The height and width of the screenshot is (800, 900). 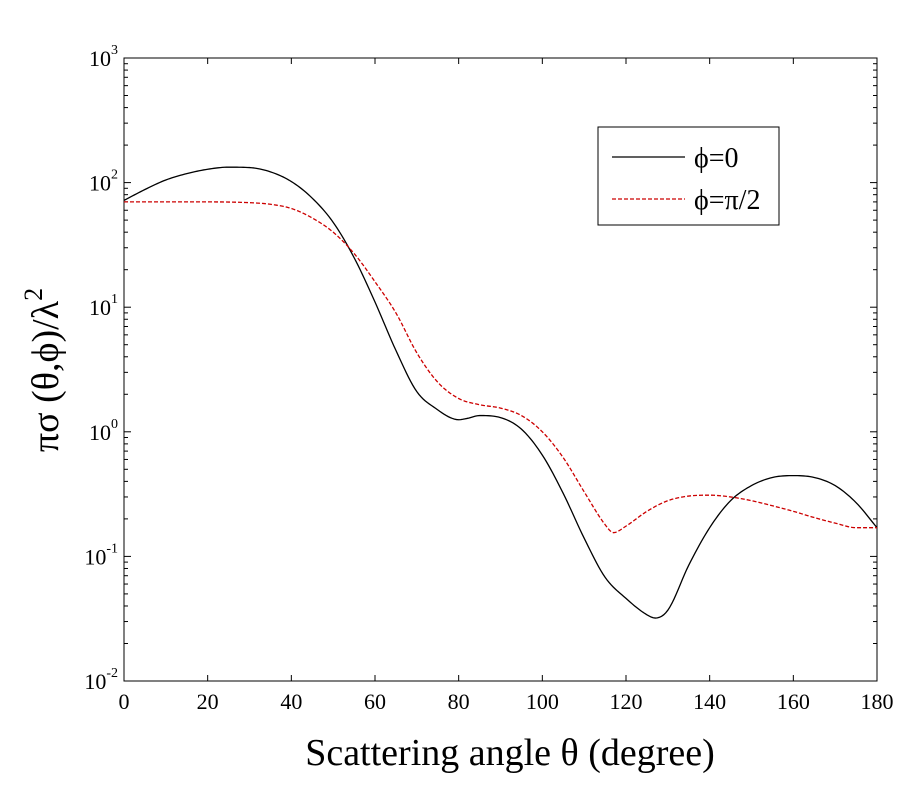 I want to click on legend-box, so click(x=688, y=176).